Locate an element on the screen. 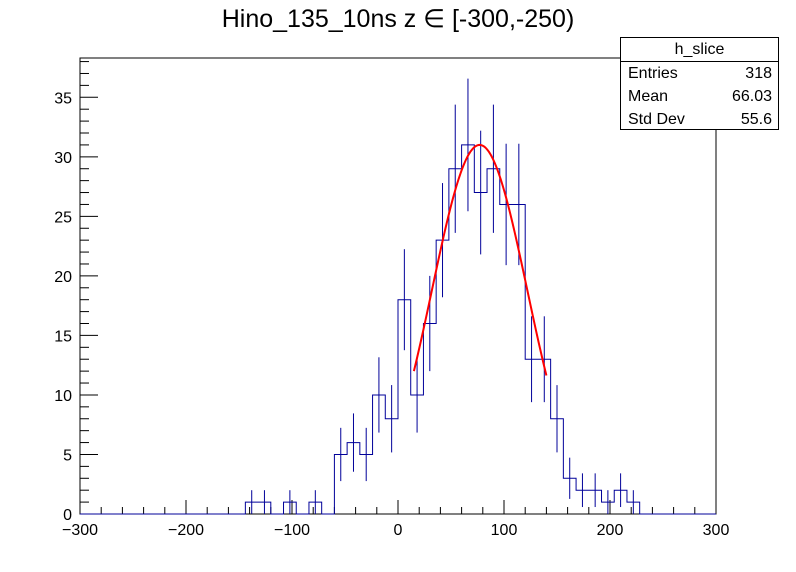 The width and height of the screenshot is (796, 572). y-tick-label: 10 is located at coordinates (63, 396).